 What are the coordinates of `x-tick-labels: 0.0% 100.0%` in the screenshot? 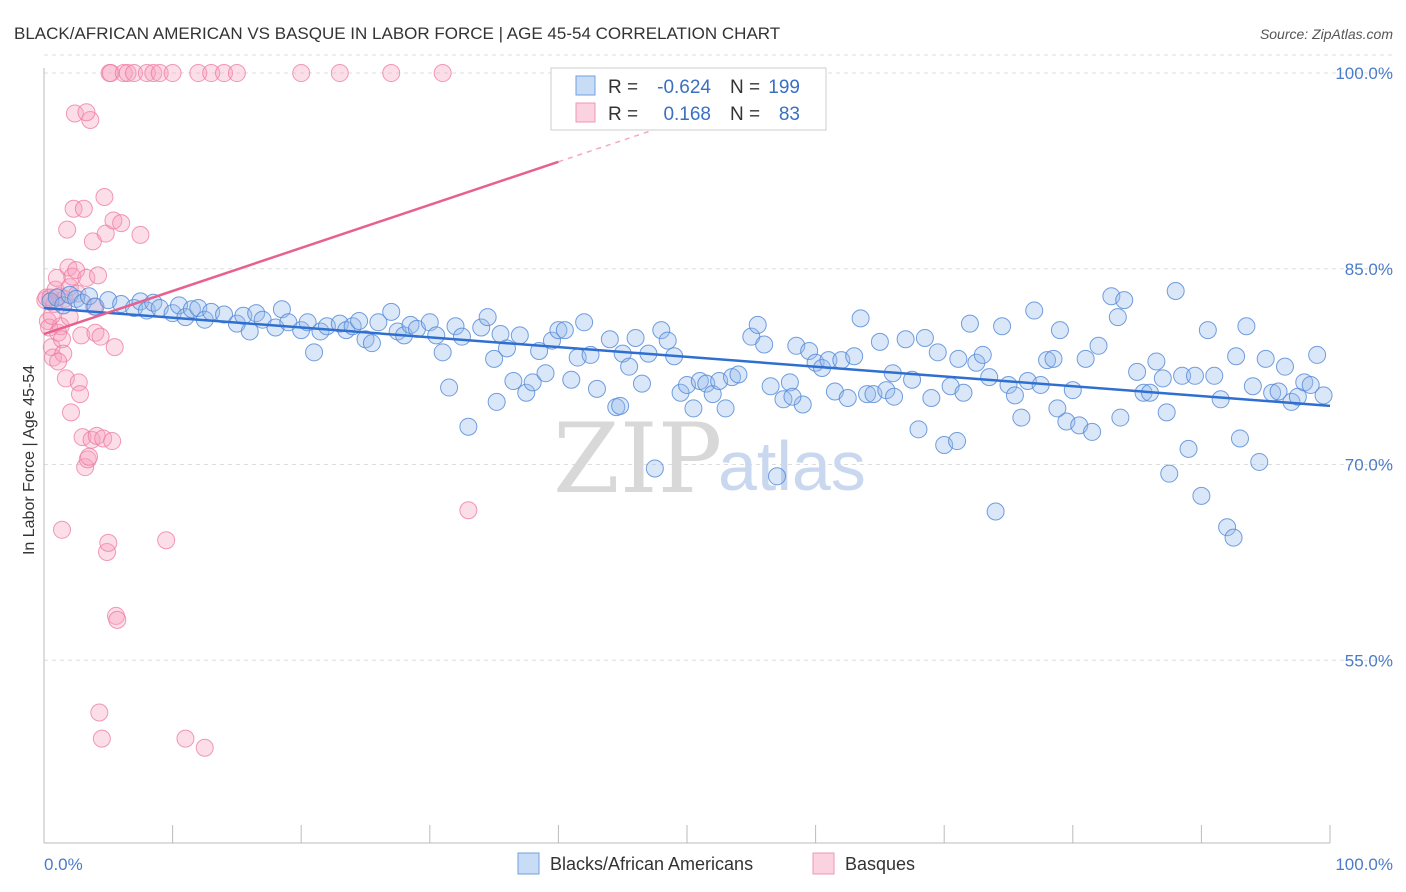 It's located at (718, 864).